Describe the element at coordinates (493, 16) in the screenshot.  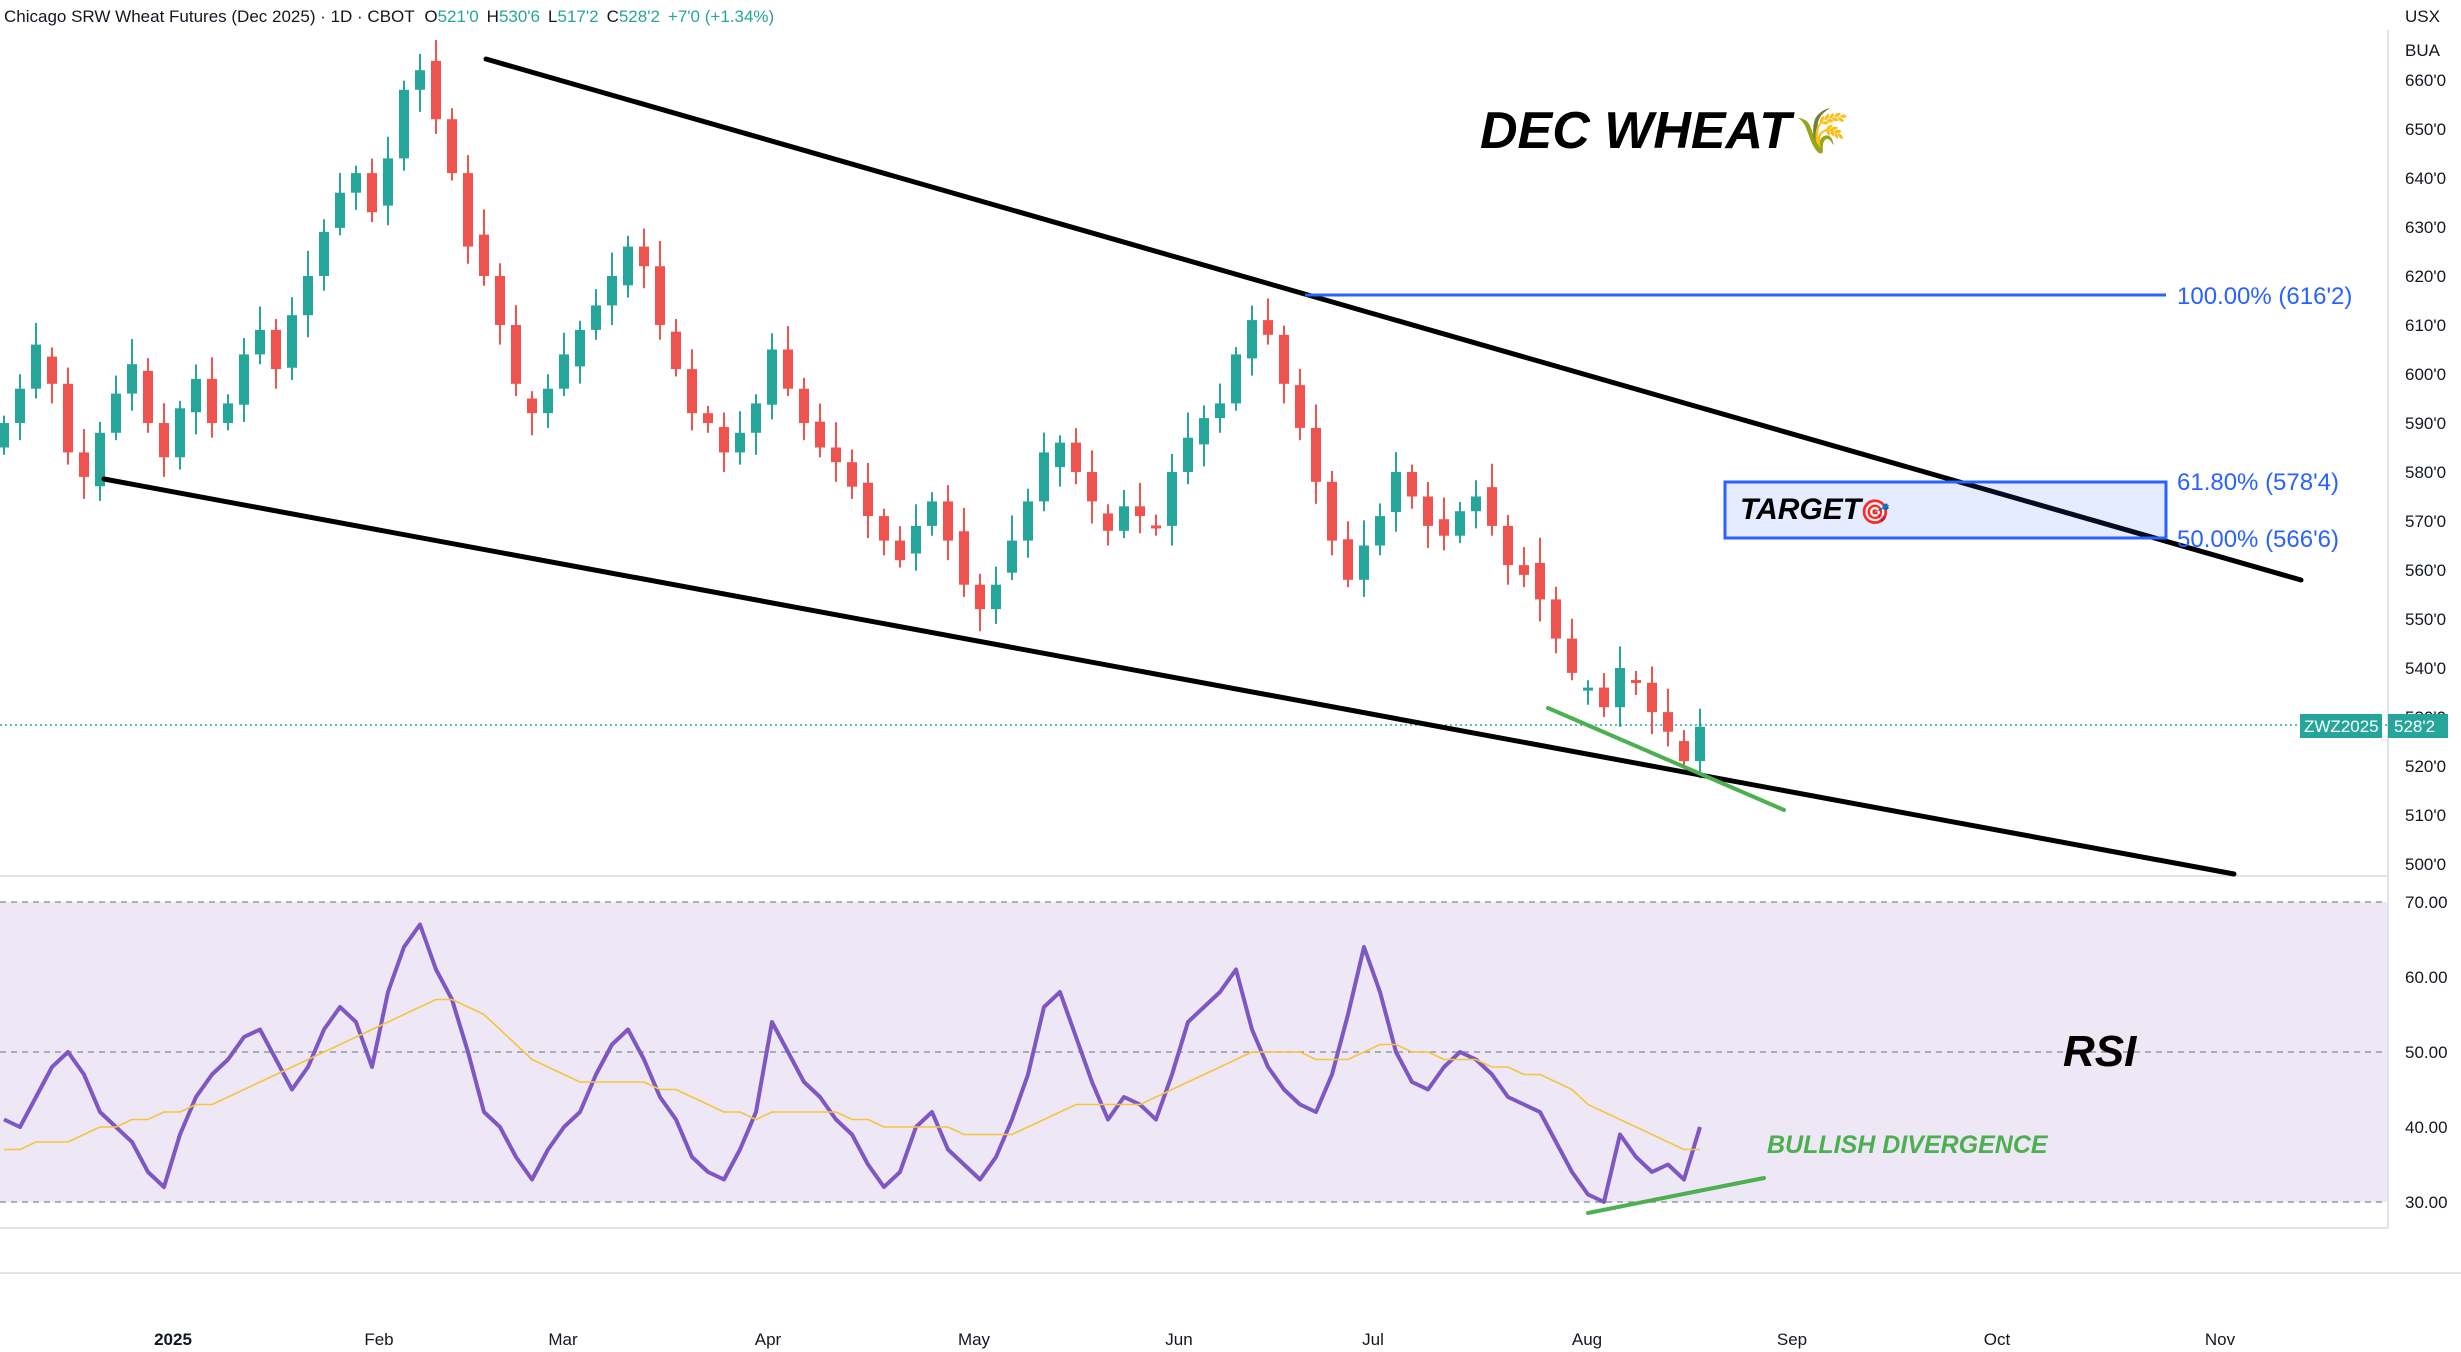
I see `high-label: H` at that location.